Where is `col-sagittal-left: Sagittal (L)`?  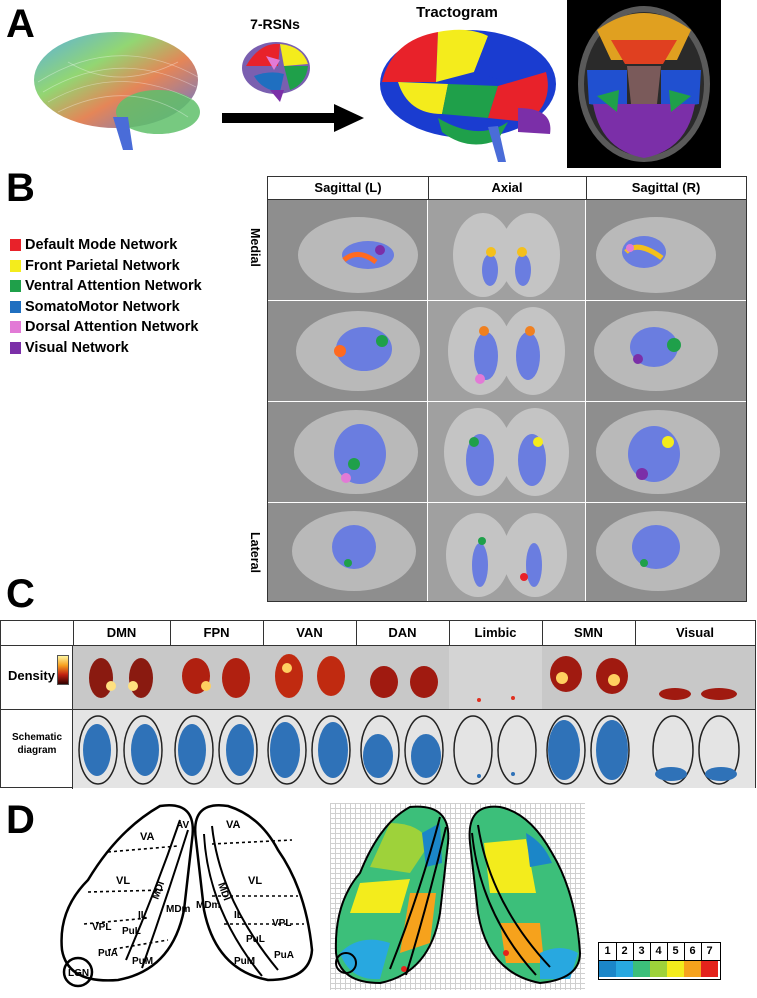
col-sagittal-left: Sagittal (L) is located at coordinates (348, 188).